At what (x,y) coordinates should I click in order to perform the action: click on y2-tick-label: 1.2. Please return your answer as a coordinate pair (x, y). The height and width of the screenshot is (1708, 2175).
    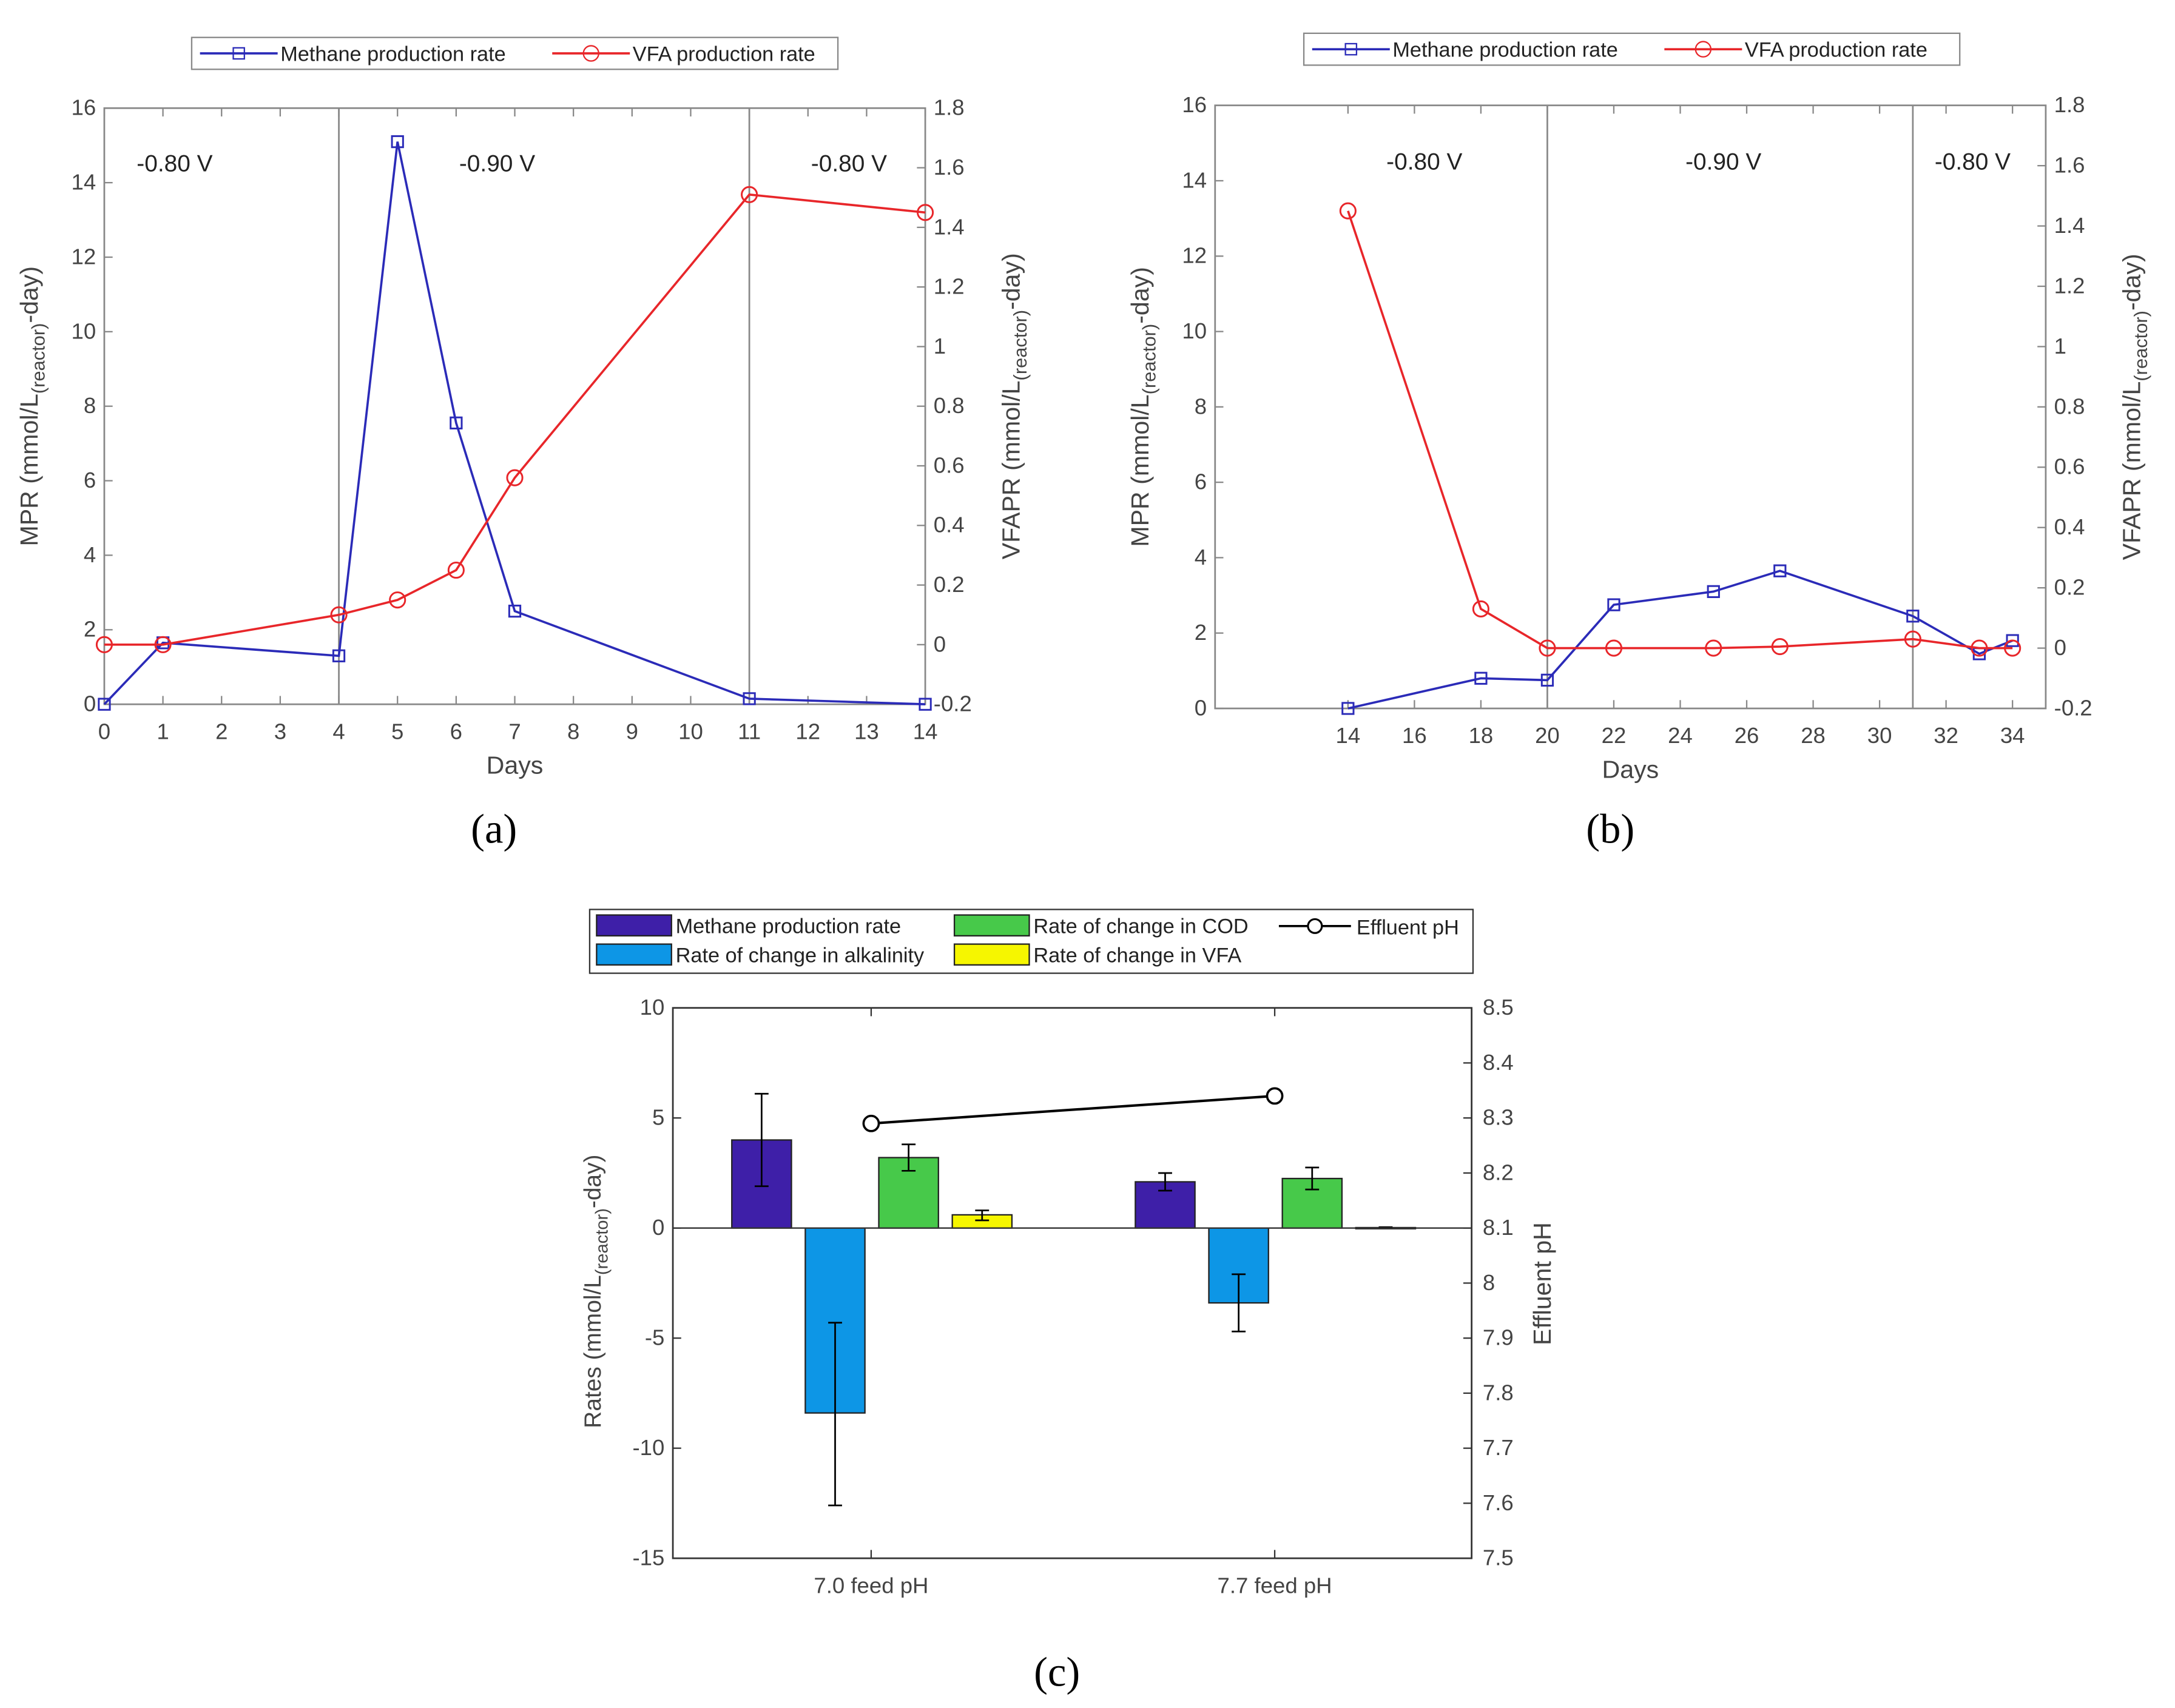
    Looking at the image, I should click on (949, 286).